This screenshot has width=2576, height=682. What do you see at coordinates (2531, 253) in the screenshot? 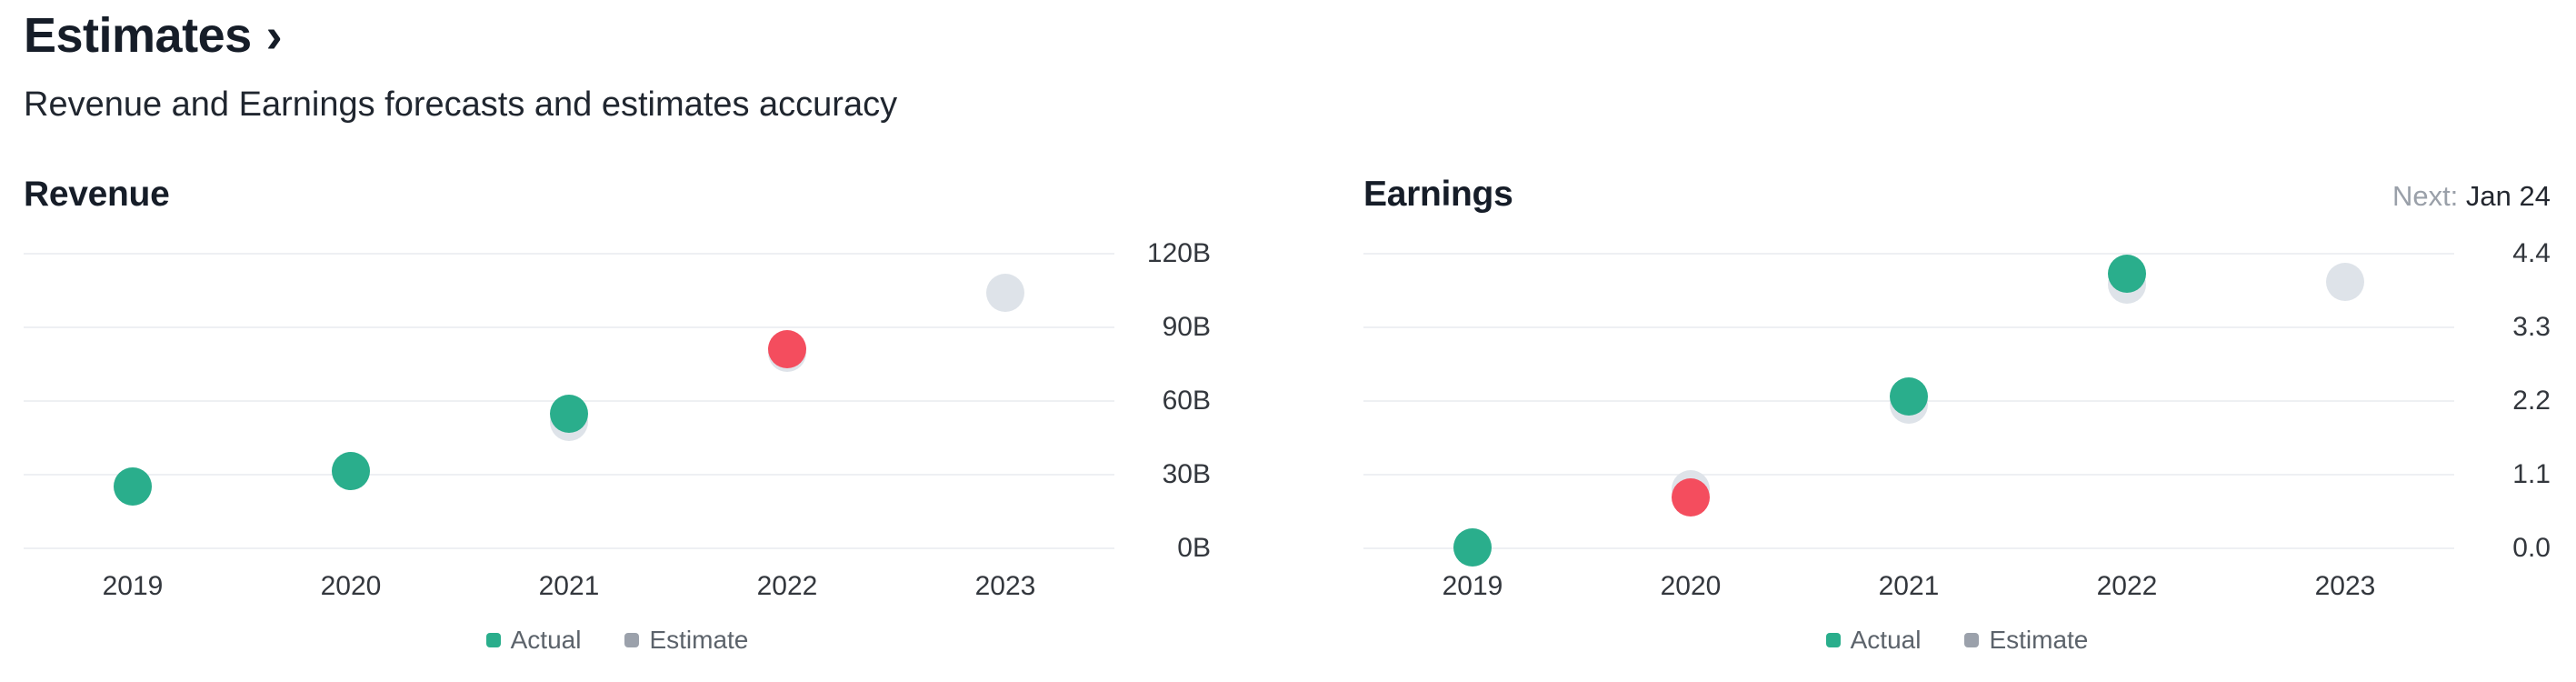
I see `y-tick-label: 4.4` at bounding box center [2531, 253].